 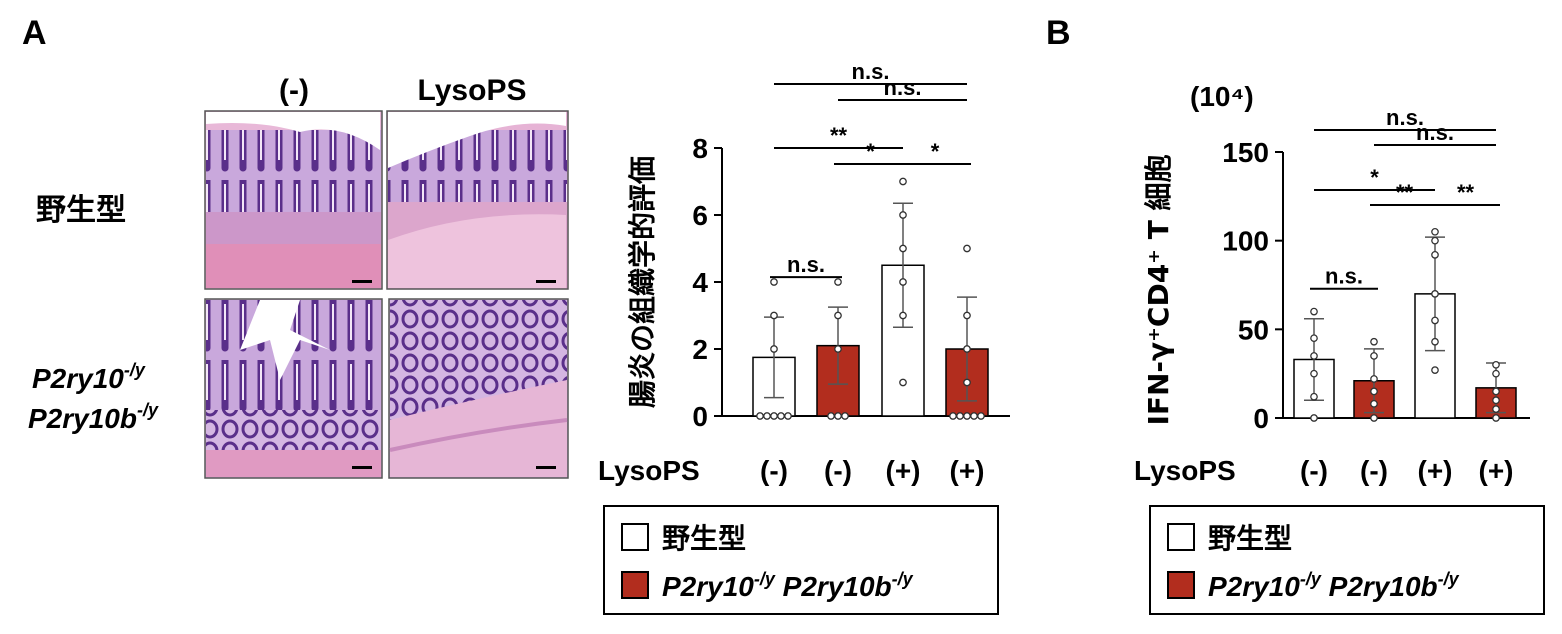 What do you see at coordinates (1334, 585) in the screenshot?
I see `legend2-ko-label: P2ry10-/y P2ry10b-/y` at bounding box center [1334, 585].